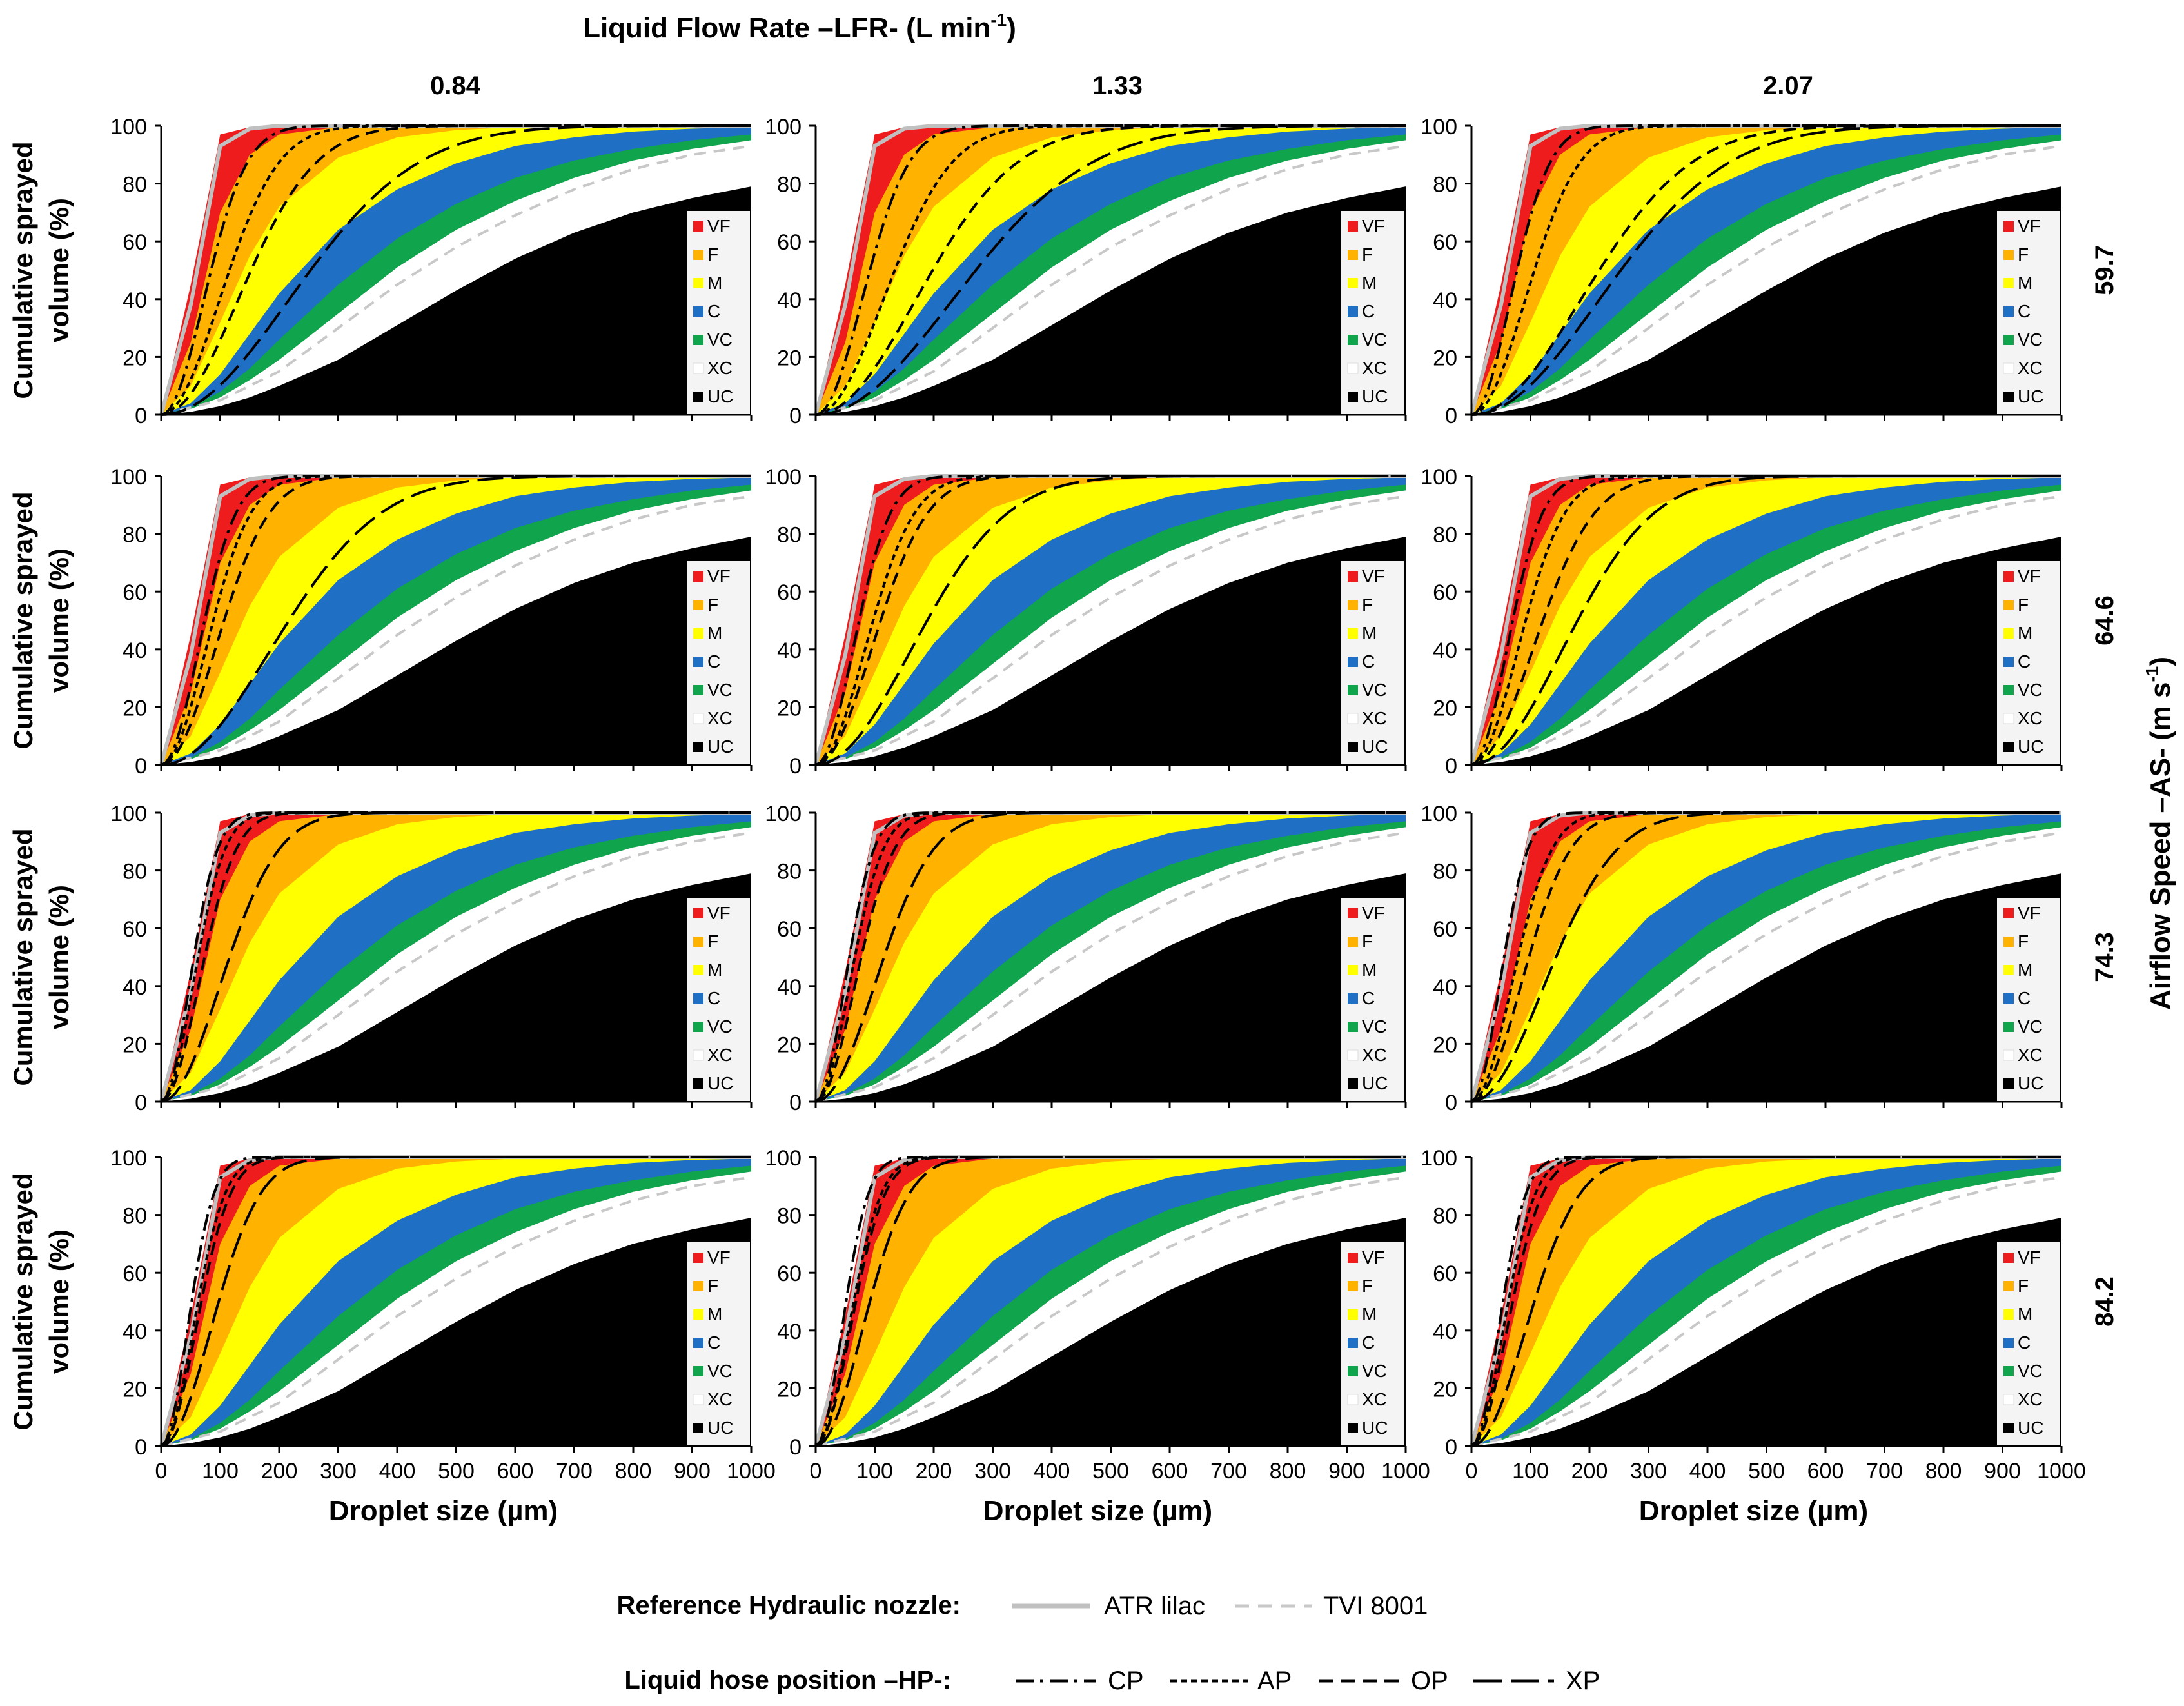 The image size is (2184, 1706). Describe the element at coordinates (456, 957) in the screenshot. I see `nozzle-curve-op` at that location.